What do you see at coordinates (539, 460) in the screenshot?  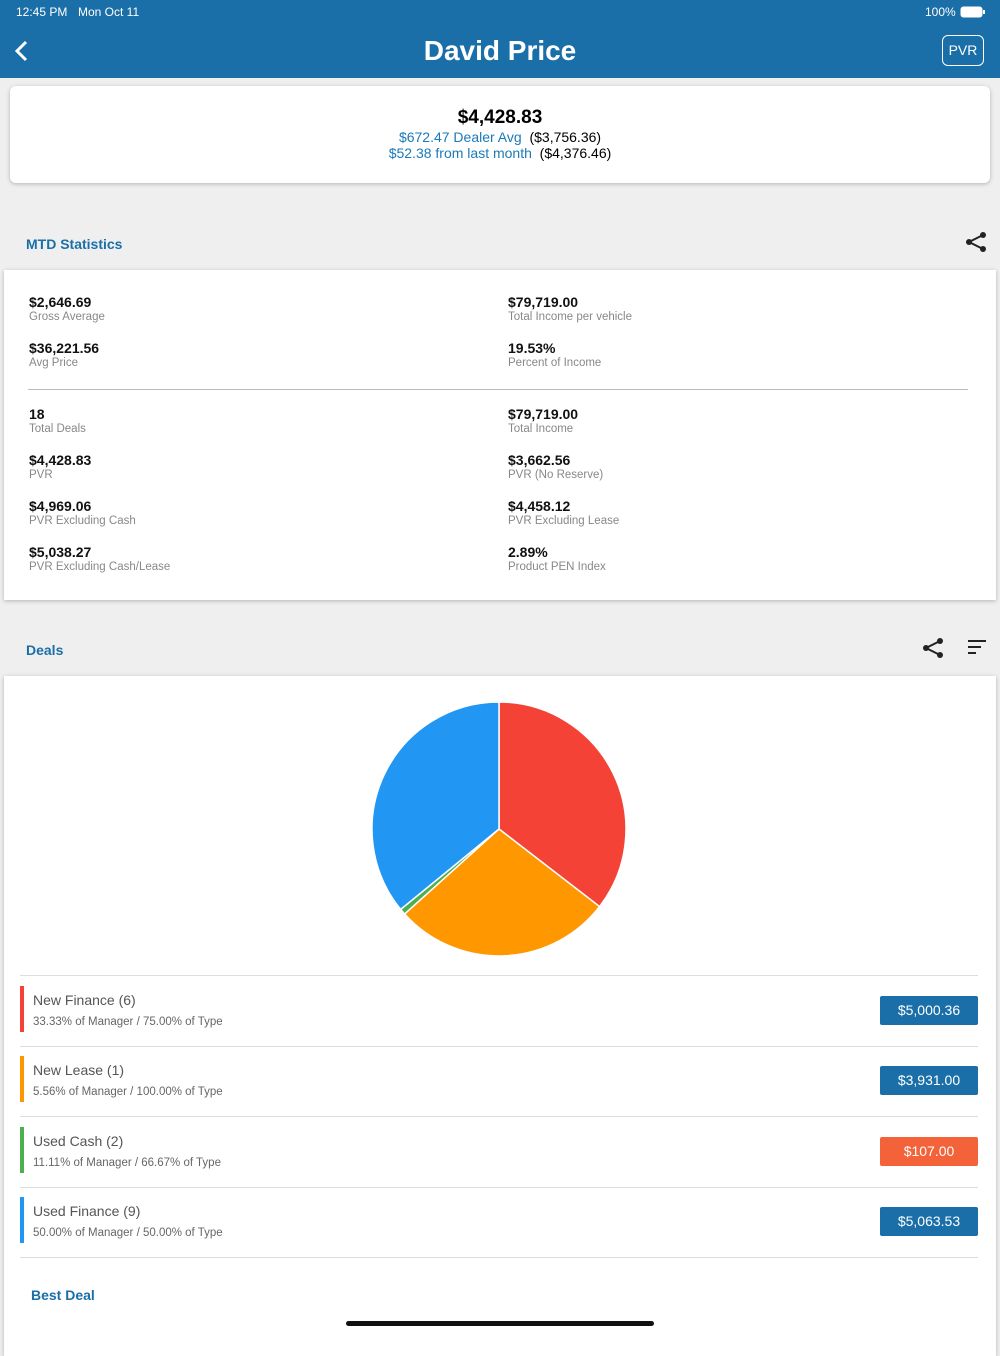 I see `stat-value: $3,662.56` at bounding box center [539, 460].